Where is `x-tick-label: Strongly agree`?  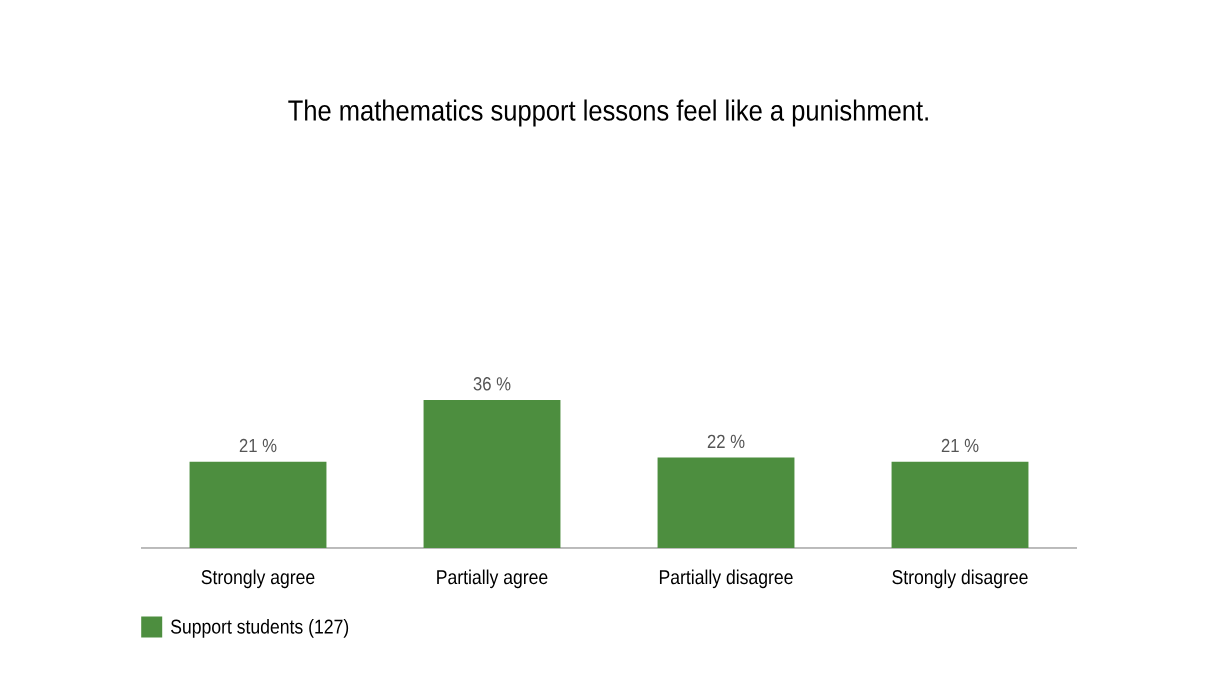 x-tick-label: Strongly agree is located at coordinates (258, 579).